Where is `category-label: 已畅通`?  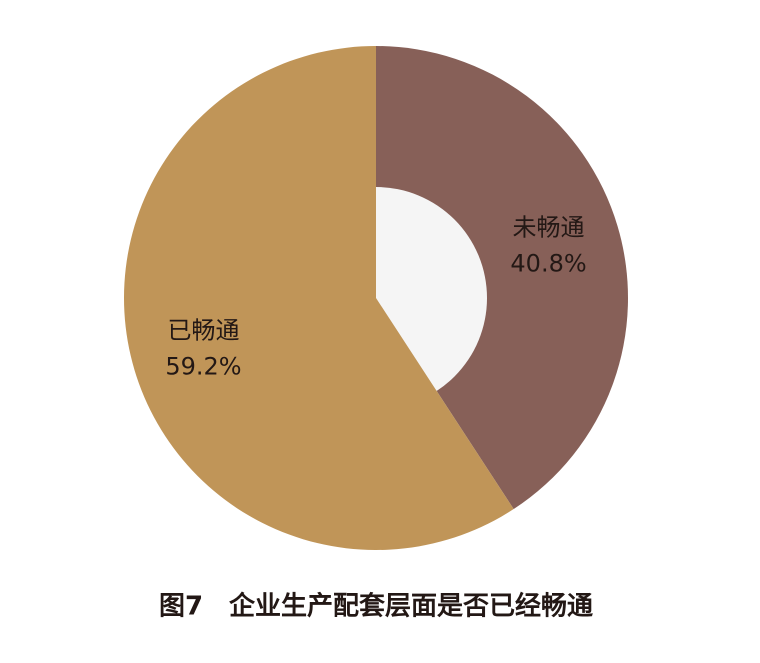 category-label: 已畅通 is located at coordinates (203, 330).